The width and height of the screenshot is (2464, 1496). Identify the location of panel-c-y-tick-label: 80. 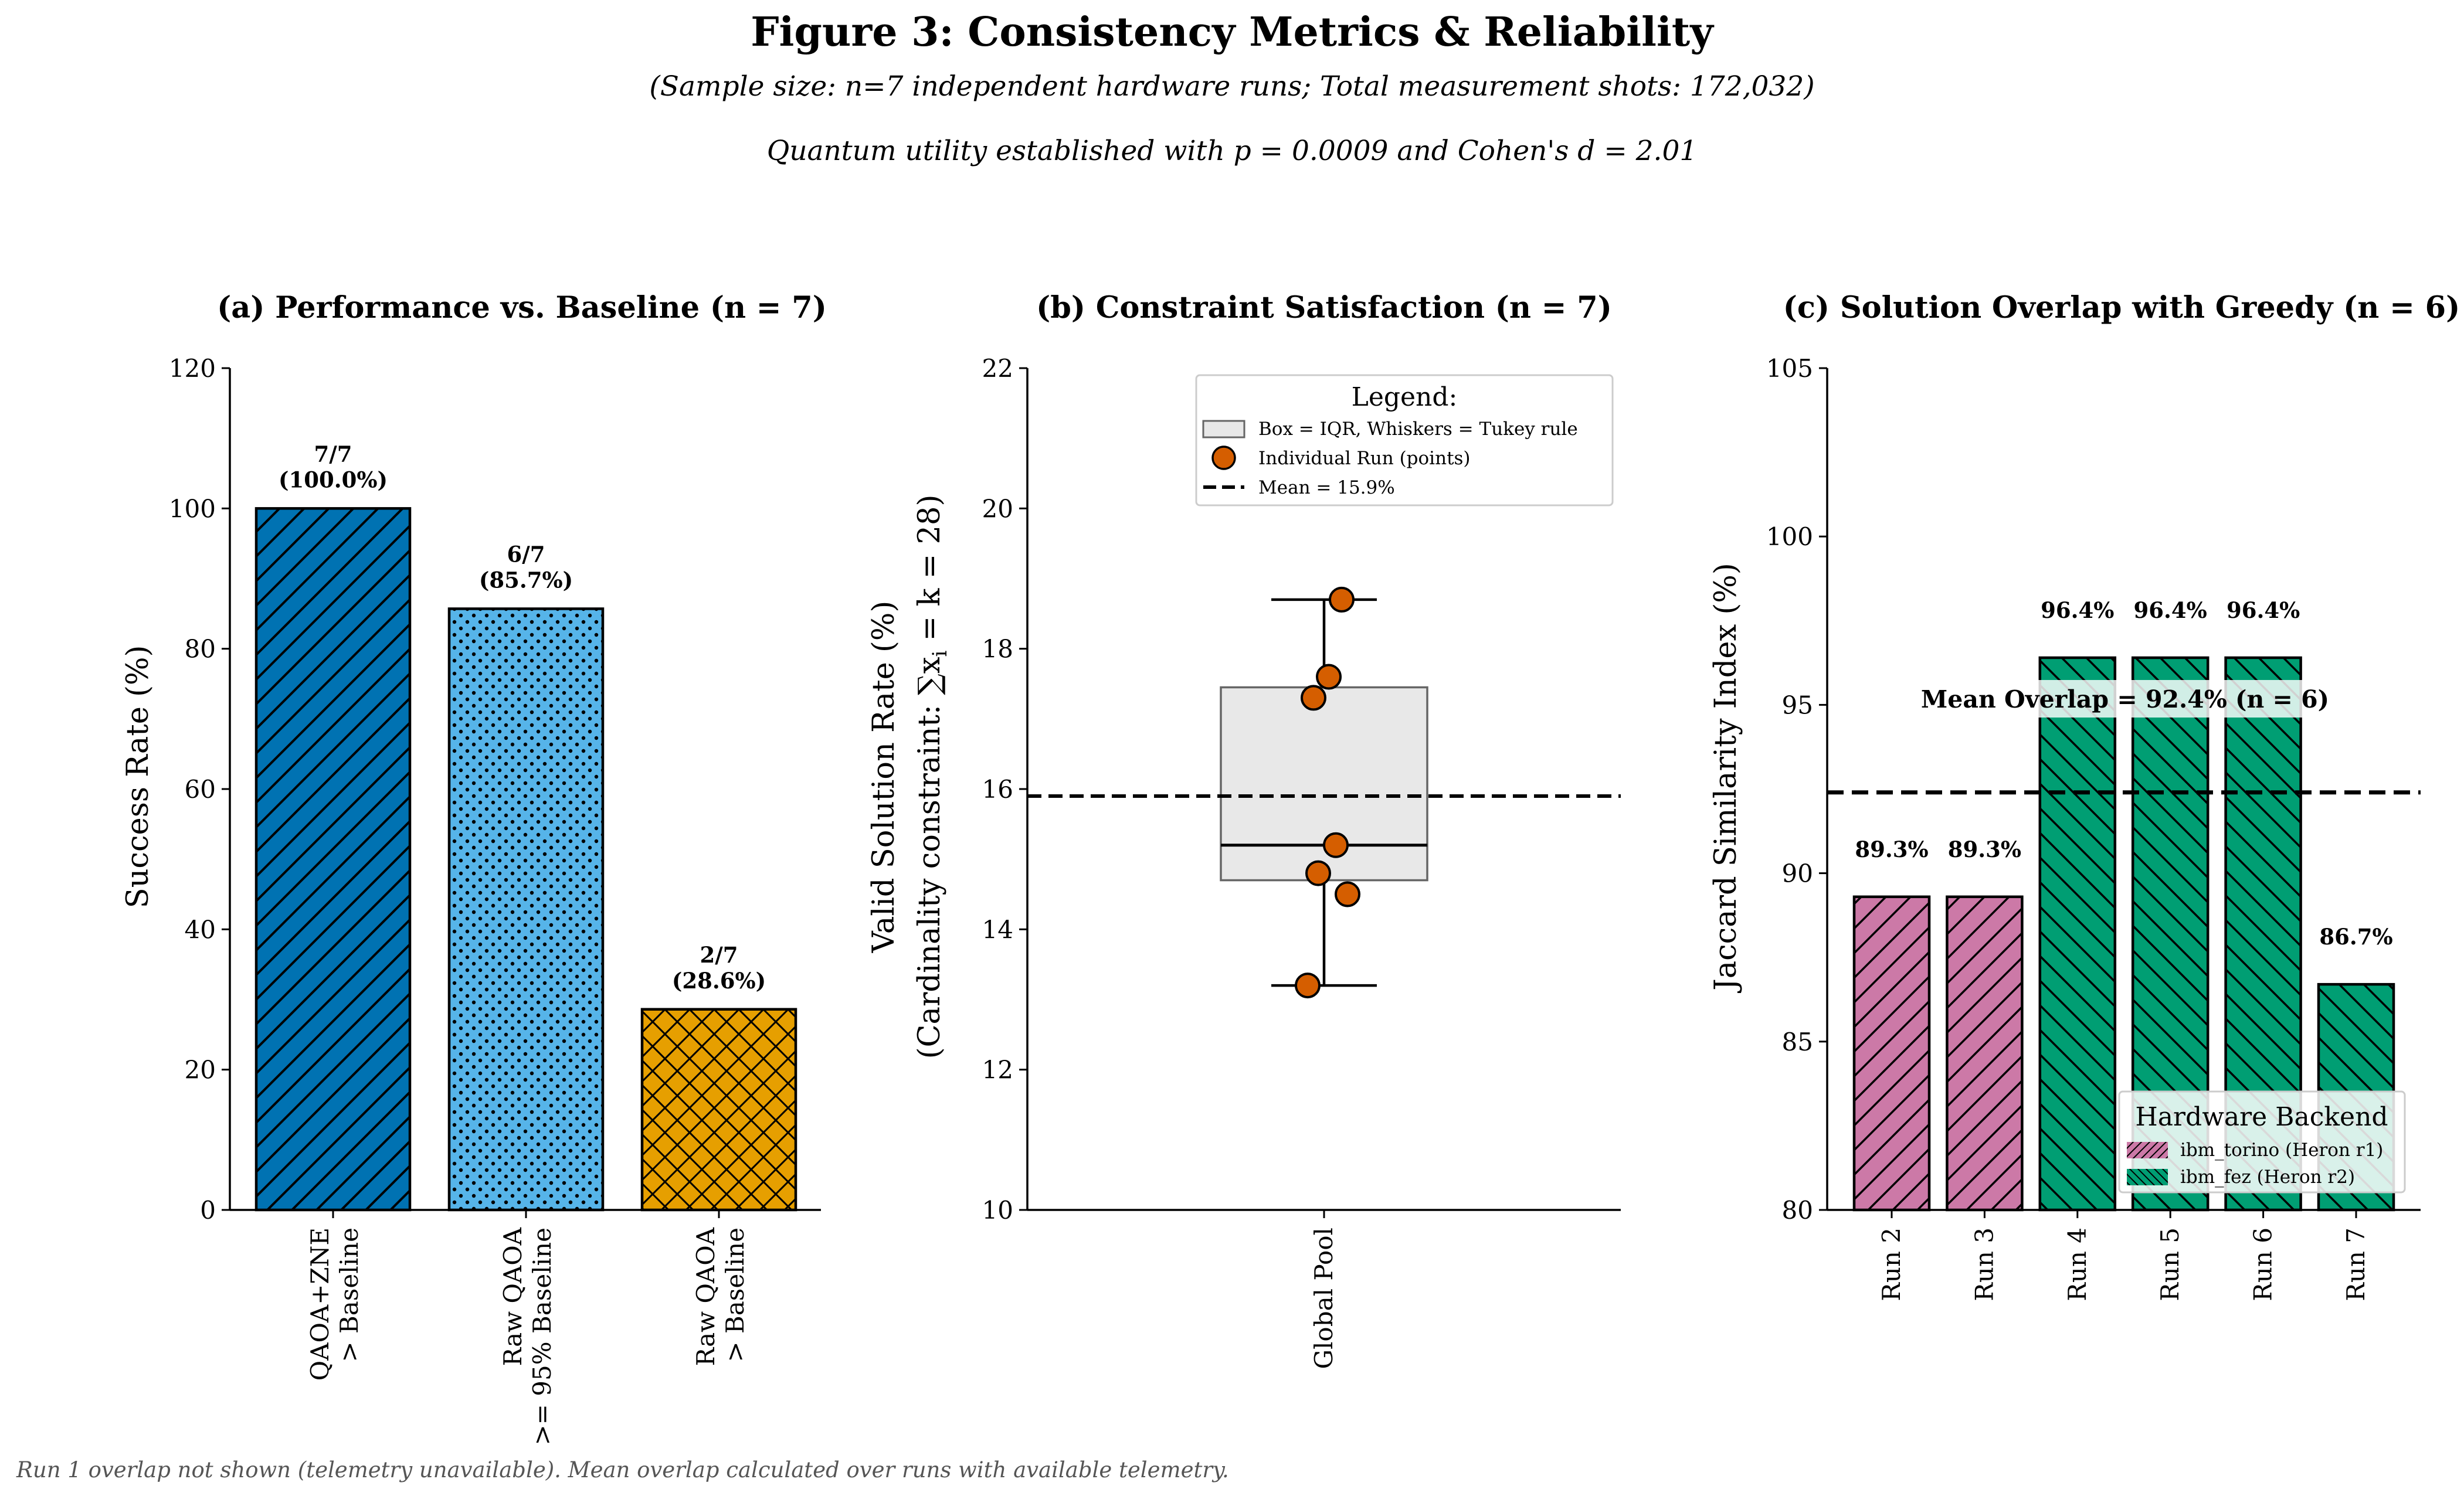
(1797, 1210).